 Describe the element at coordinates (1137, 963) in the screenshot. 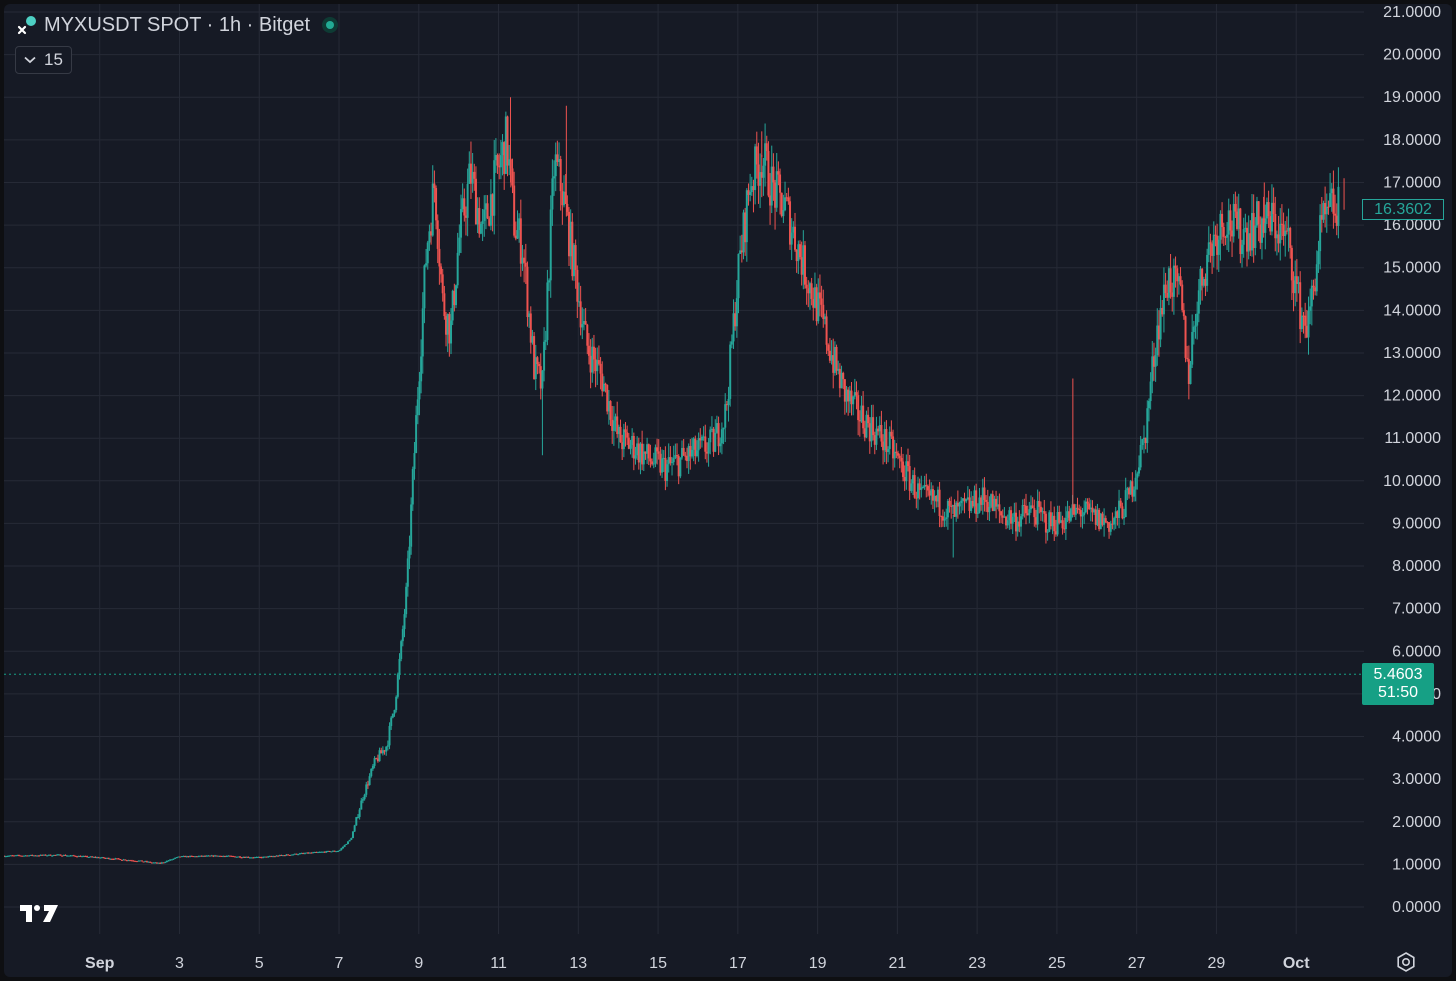

I see `x-tick-label: 27` at that location.